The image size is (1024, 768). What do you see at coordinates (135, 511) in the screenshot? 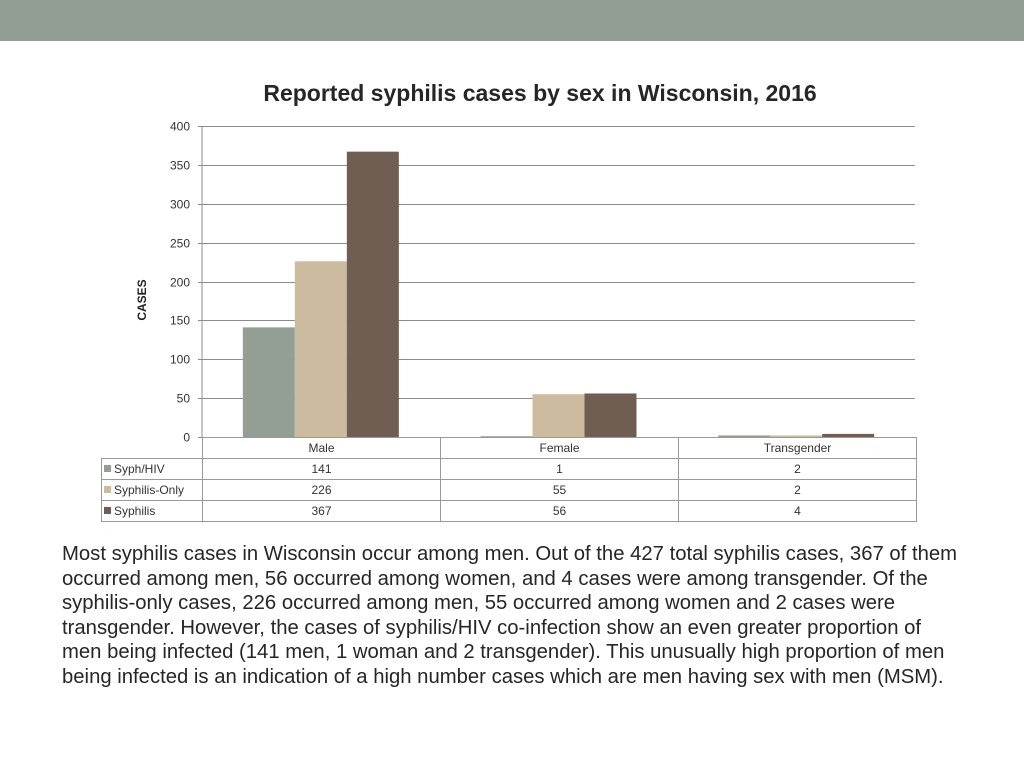
I see `legend-label: Syphilis` at bounding box center [135, 511].